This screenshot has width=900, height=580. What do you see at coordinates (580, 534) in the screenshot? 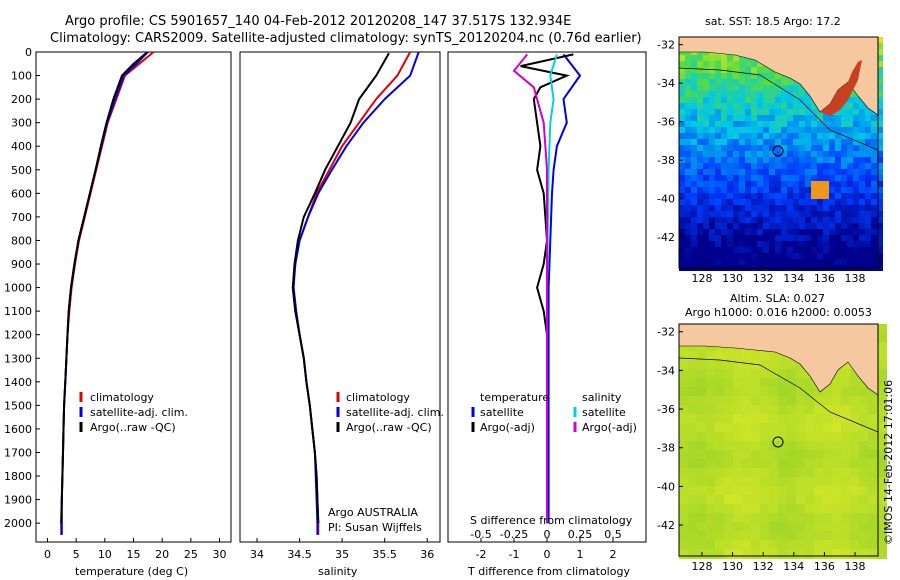
I see `top-tick-label: 0.25` at bounding box center [580, 534].